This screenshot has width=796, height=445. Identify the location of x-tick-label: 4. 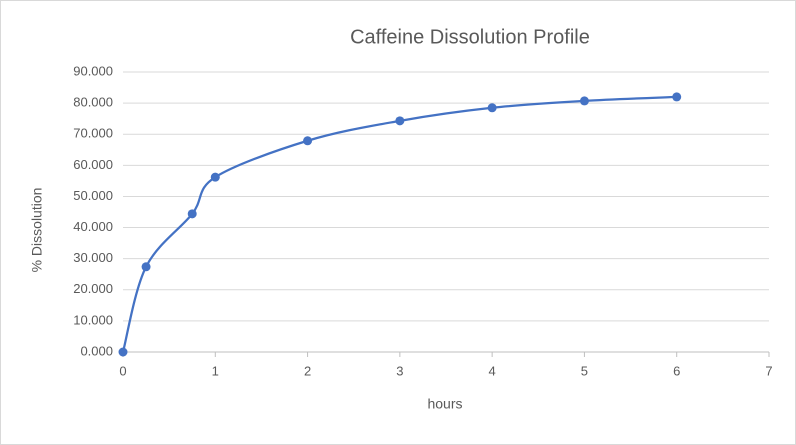
(492, 370).